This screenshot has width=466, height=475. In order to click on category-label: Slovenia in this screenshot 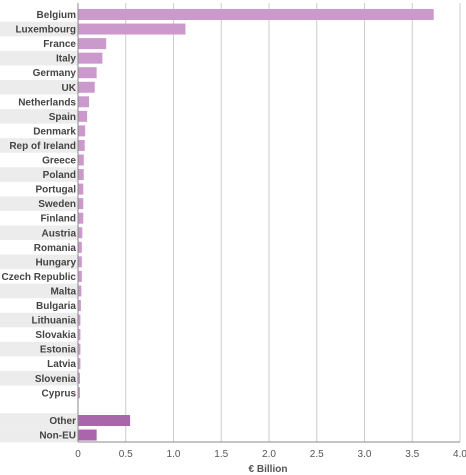, I will do `click(56, 379)`.